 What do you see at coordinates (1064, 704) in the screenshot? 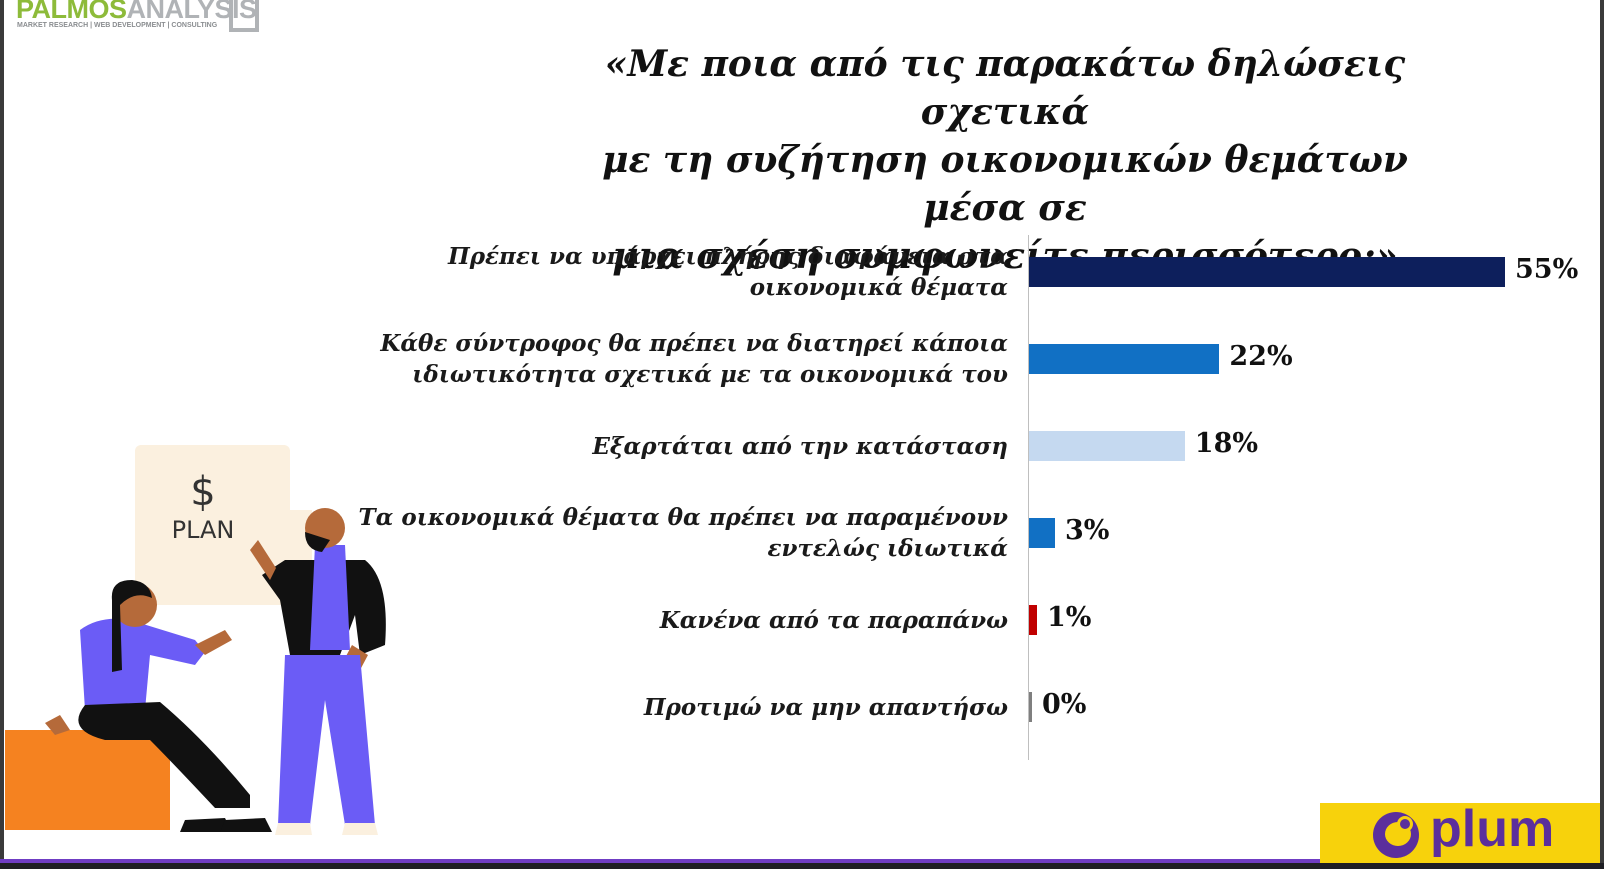
I see `value-label: 0%` at bounding box center [1064, 704].